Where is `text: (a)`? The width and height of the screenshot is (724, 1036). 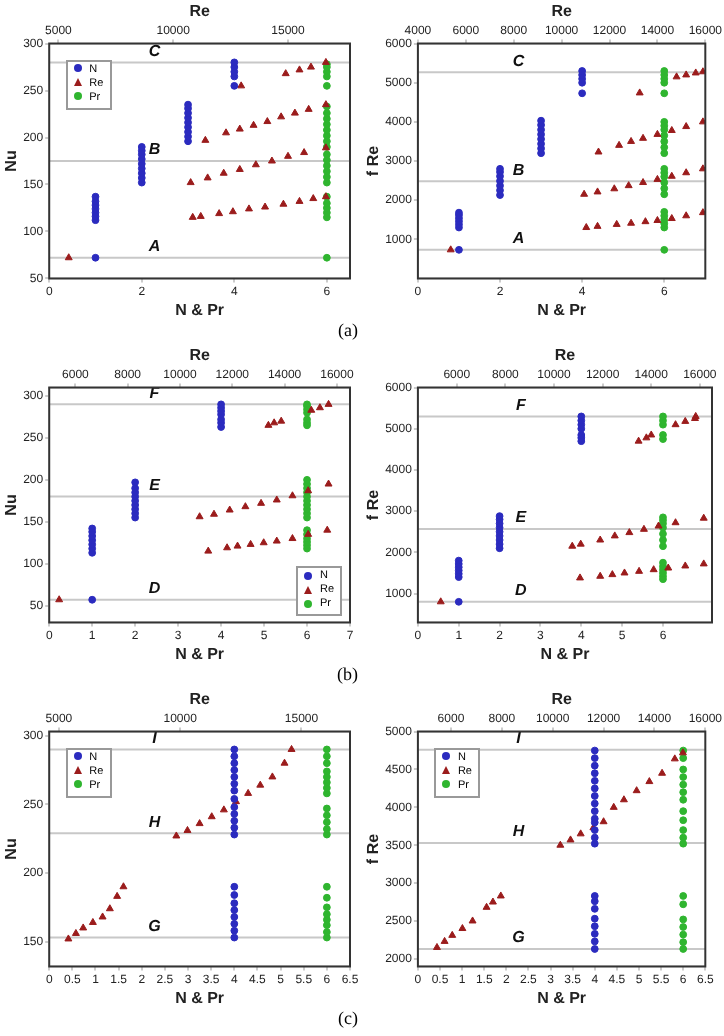
text: (a) is located at coordinates (348, 330).